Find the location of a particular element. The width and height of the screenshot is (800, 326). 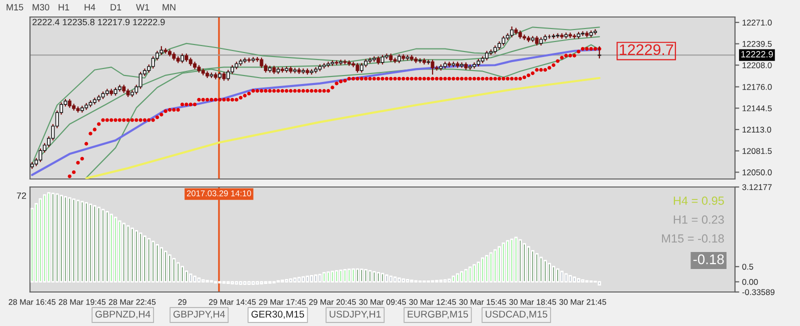

x-tick-label: 30 Mar 12:45 is located at coordinates (432, 302).